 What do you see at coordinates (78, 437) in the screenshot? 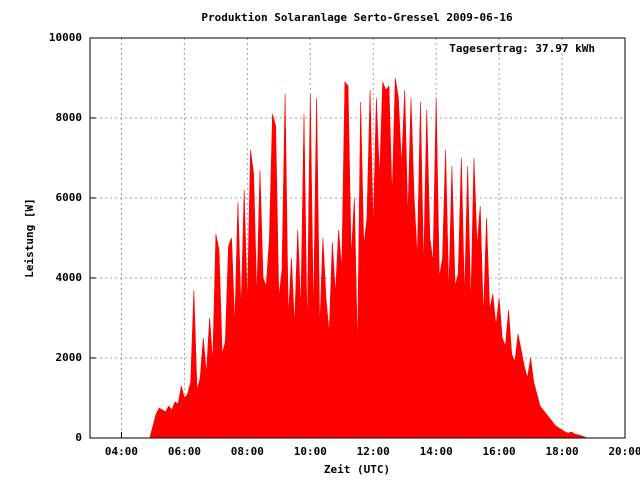
I see `y-tick-label: 0` at bounding box center [78, 437].